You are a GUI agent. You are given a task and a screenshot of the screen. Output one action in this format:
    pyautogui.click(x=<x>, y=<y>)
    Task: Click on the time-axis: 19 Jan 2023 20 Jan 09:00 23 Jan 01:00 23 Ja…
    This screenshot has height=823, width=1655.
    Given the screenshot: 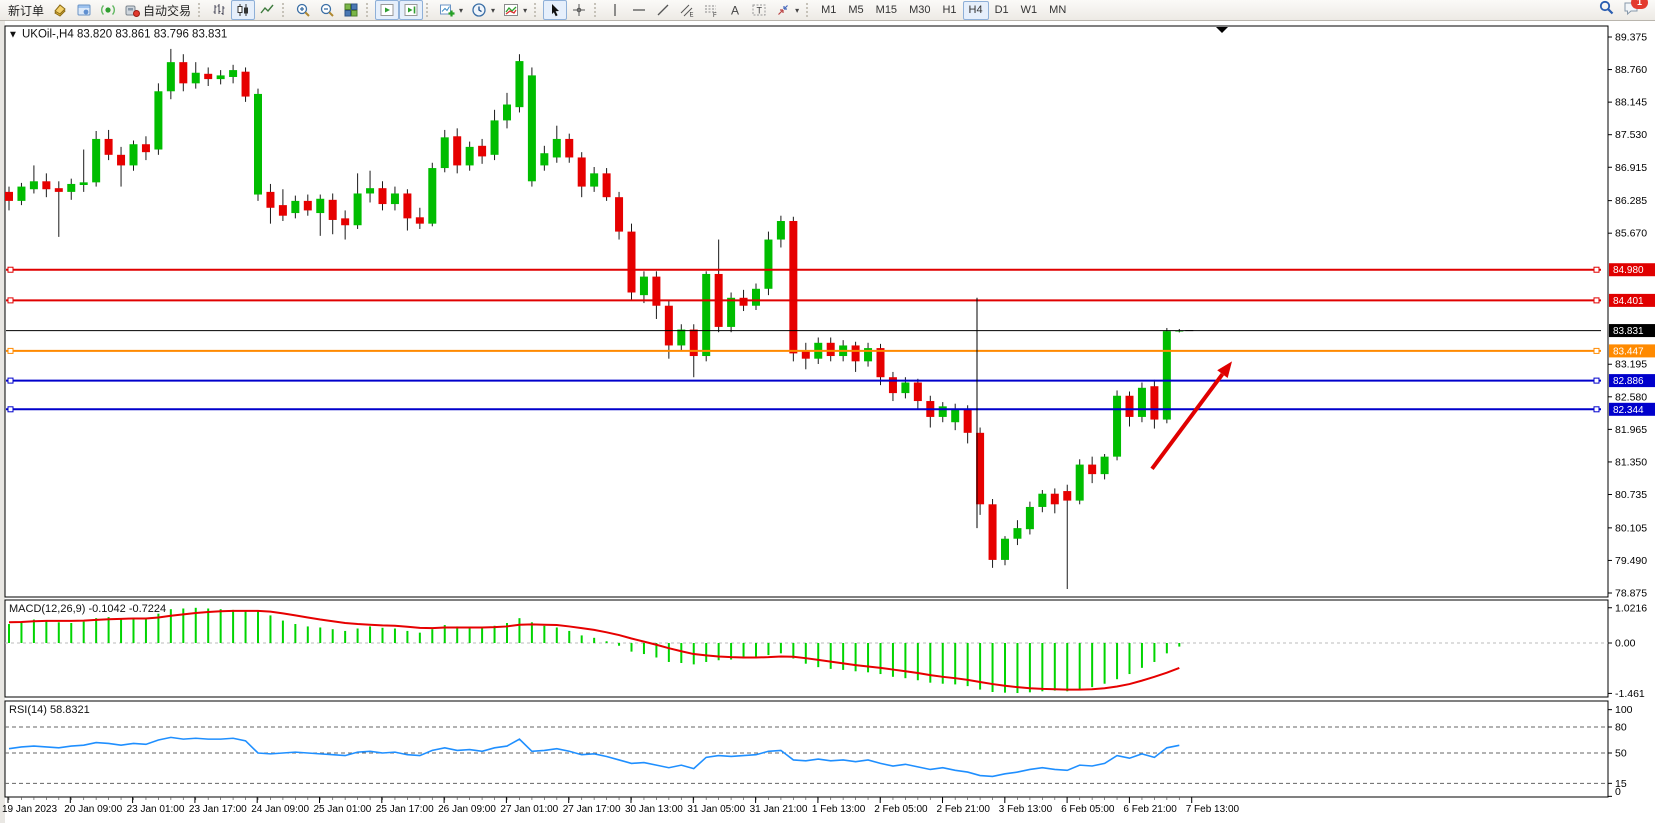 What is the action you would take?
    pyautogui.click(x=621, y=806)
    